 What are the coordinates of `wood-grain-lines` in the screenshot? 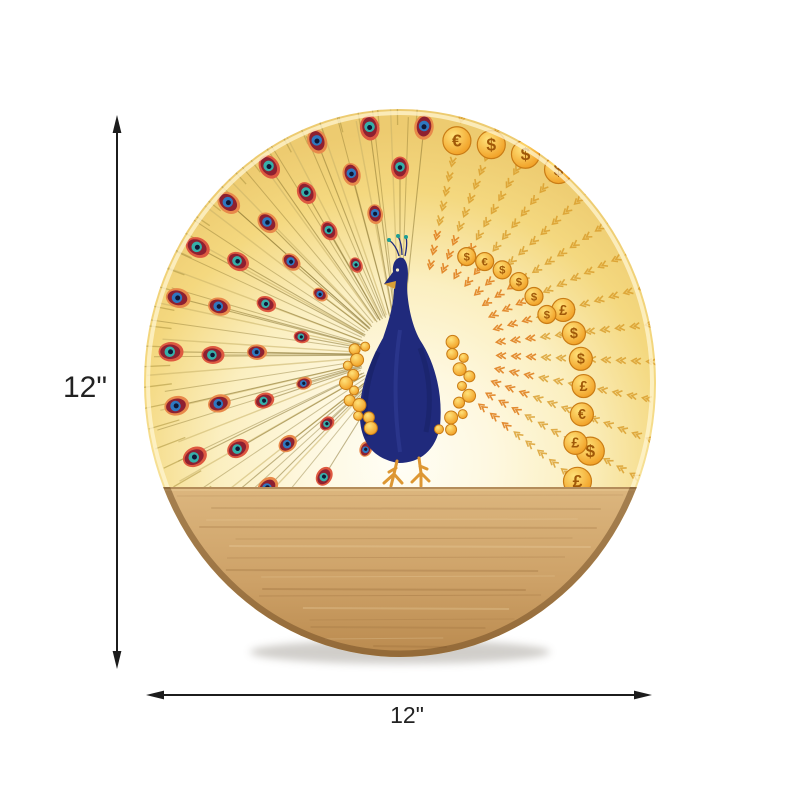 It's located at (400, 571).